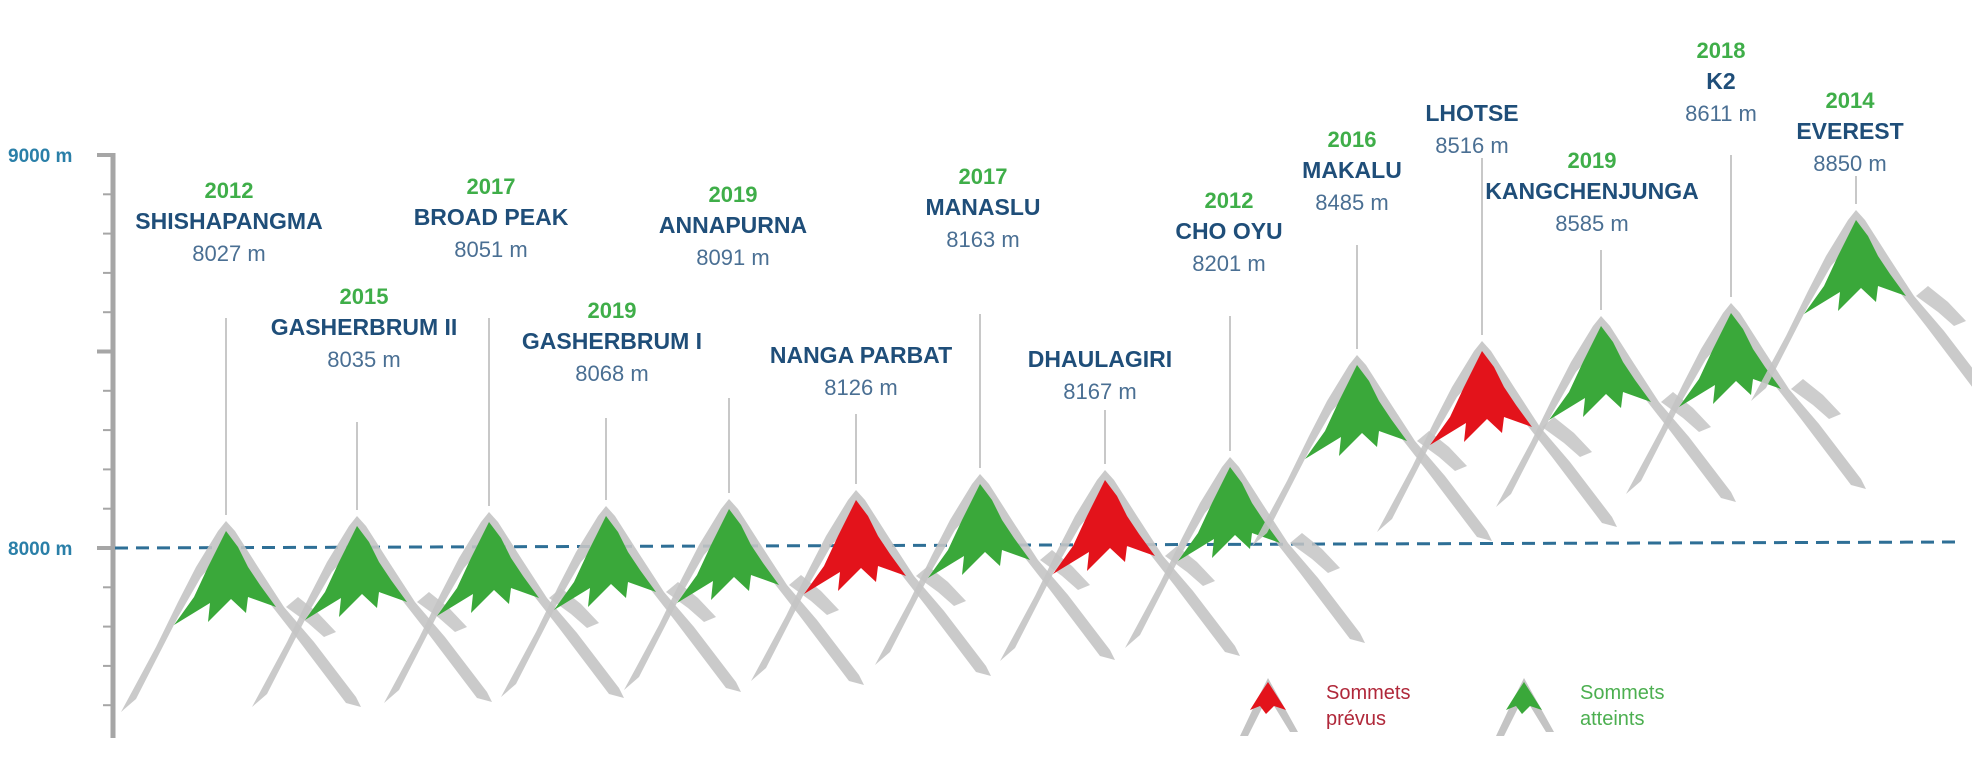  What do you see at coordinates (1228, 231) in the screenshot?
I see `peak-name: CHO OYU` at bounding box center [1228, 231].